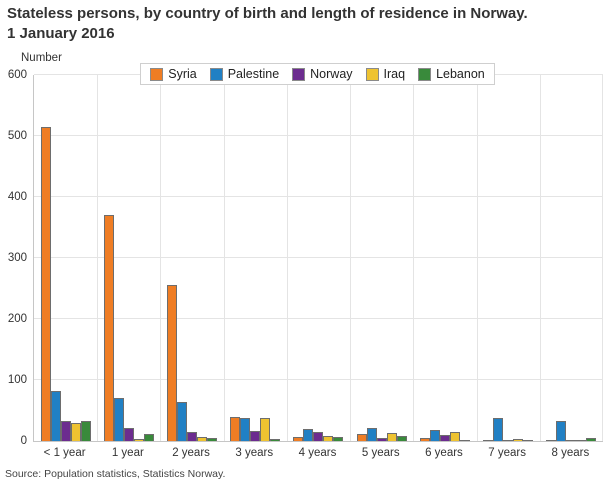 The image size is (610, 488). I want to click on bar-palestine-2-years, so click(182, 421).